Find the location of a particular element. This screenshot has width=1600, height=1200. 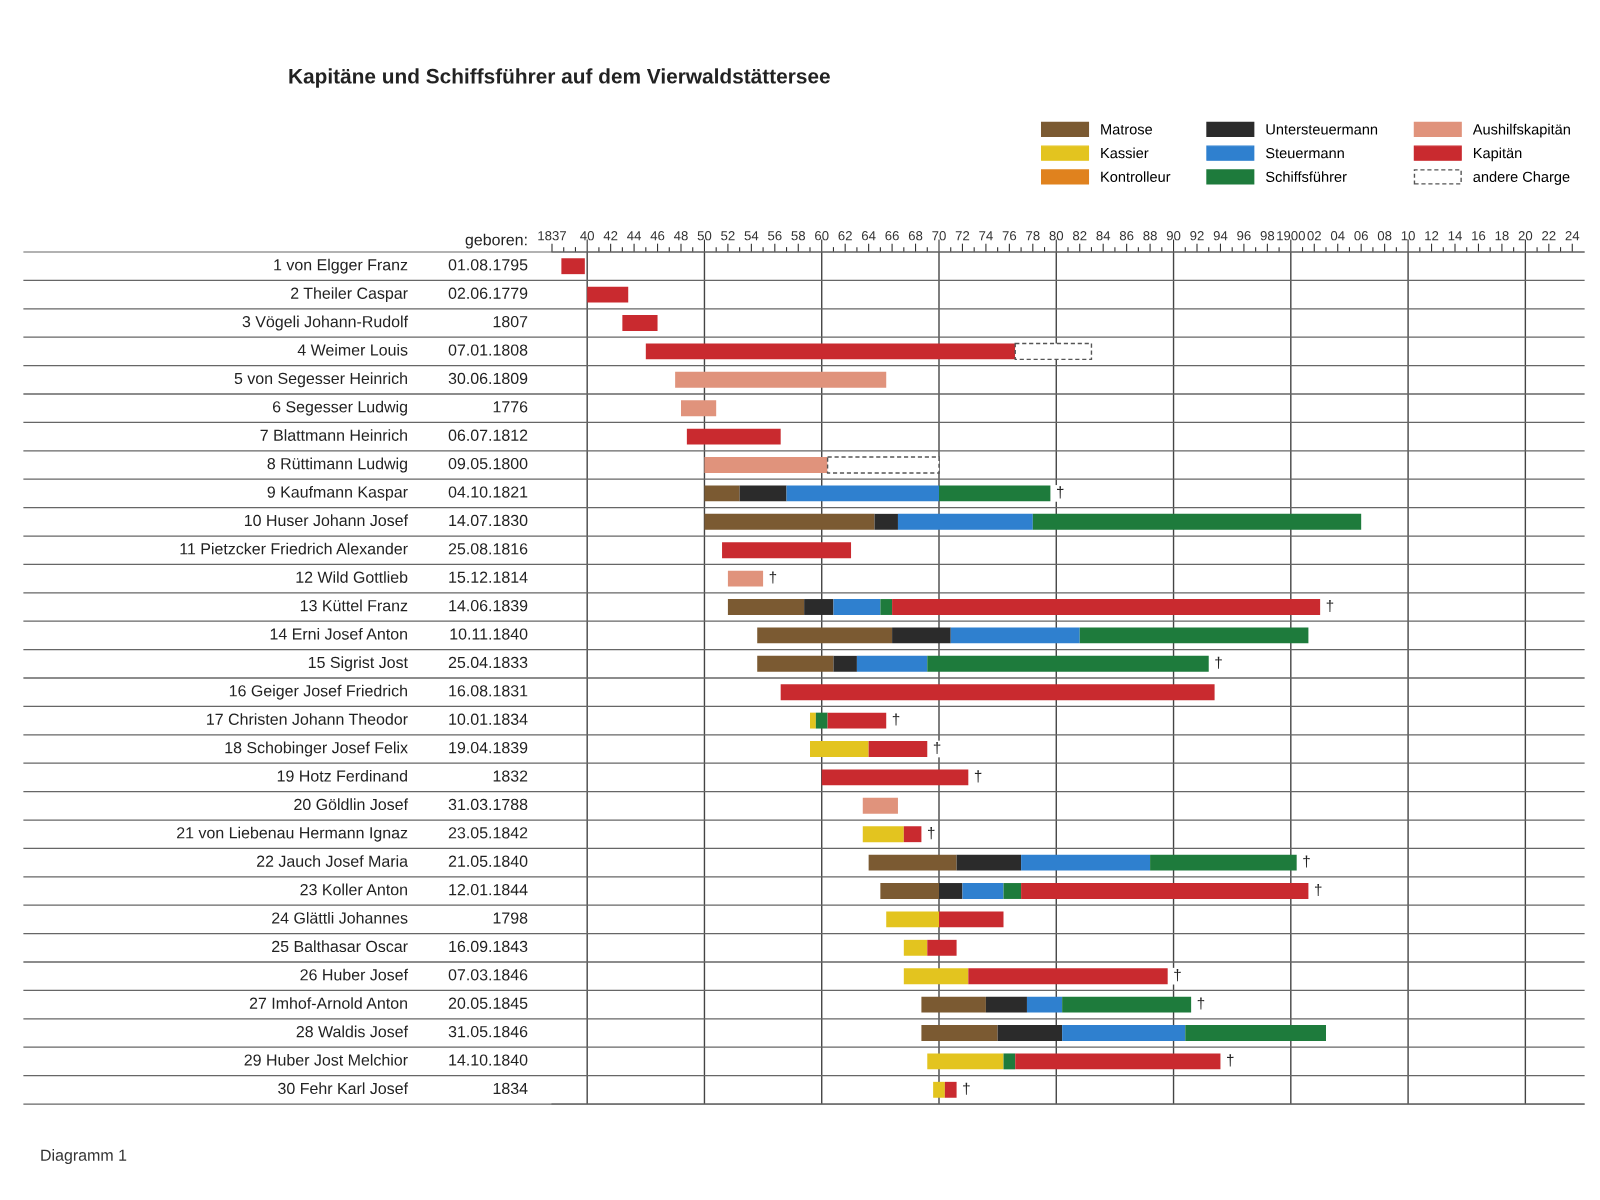

x-tick-label: 10 is located at coordinates (1408, 236).